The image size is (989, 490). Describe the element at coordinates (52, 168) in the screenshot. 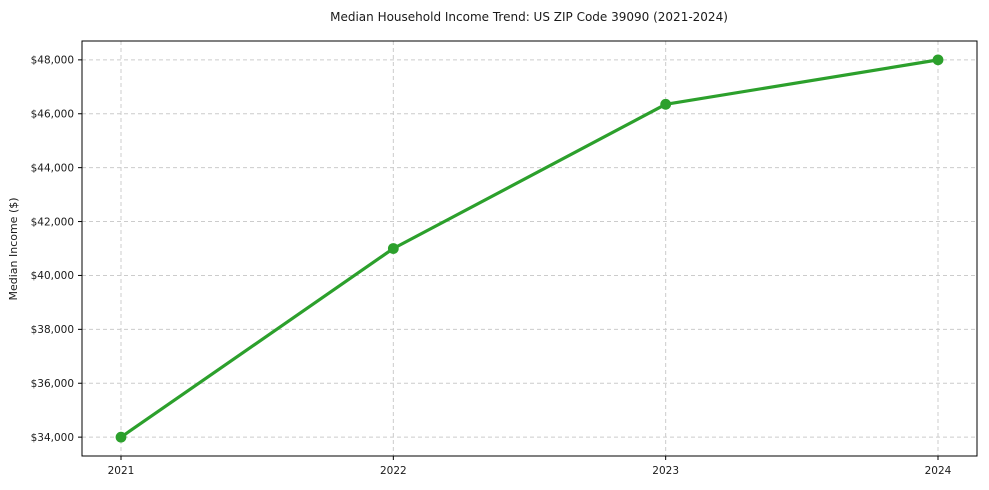

I see `y-tick-label: $44,000` at that location.